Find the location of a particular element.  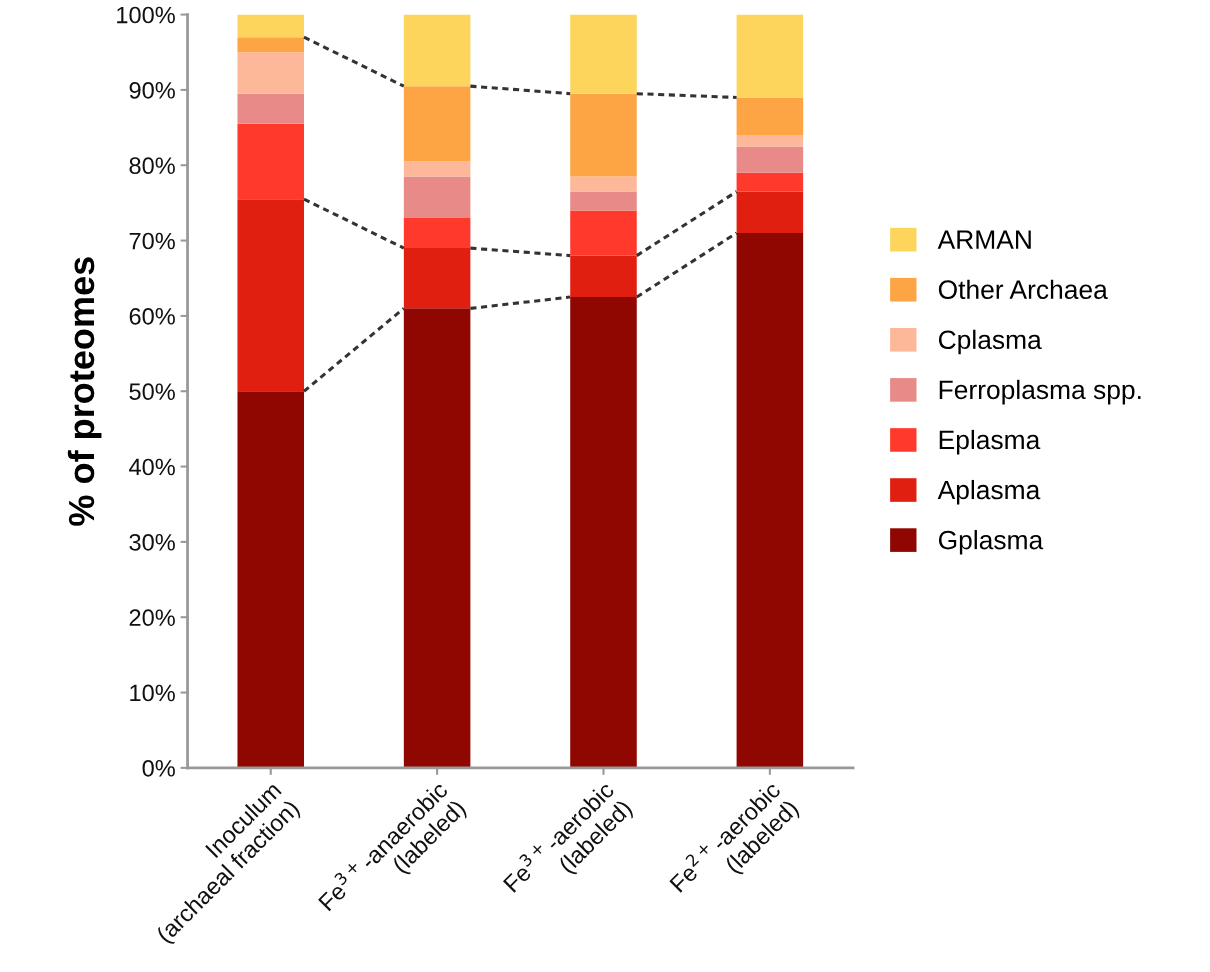

y-tick-label: 20% is located at coordinates (152, 618).